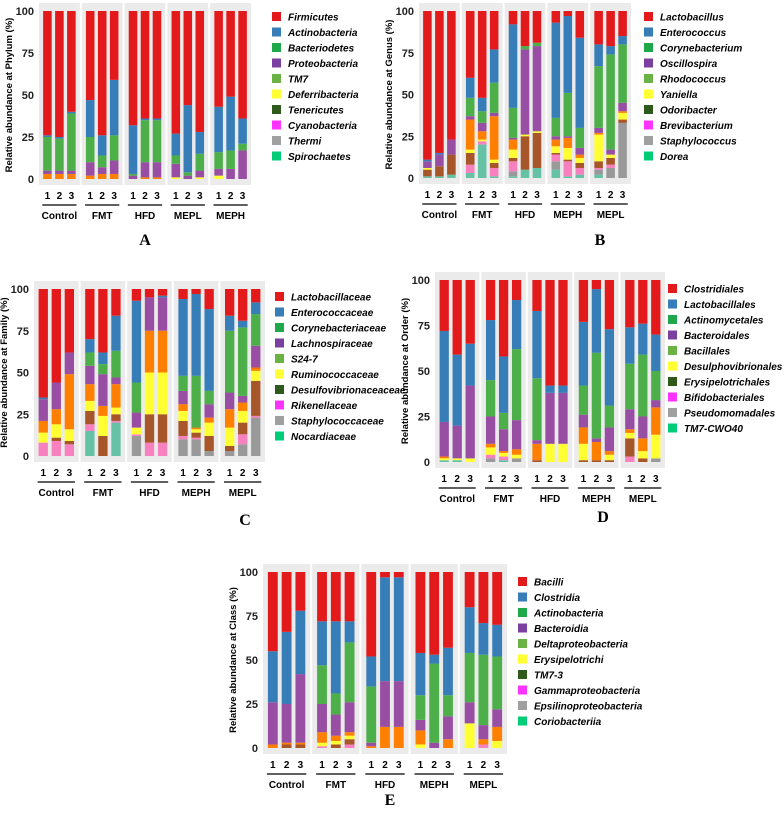 This screenshot has height=817, width=784. Describe the element at coordinates (319, 157) in the screenshot. I see `legend-label: Spirochaetes` at that location.